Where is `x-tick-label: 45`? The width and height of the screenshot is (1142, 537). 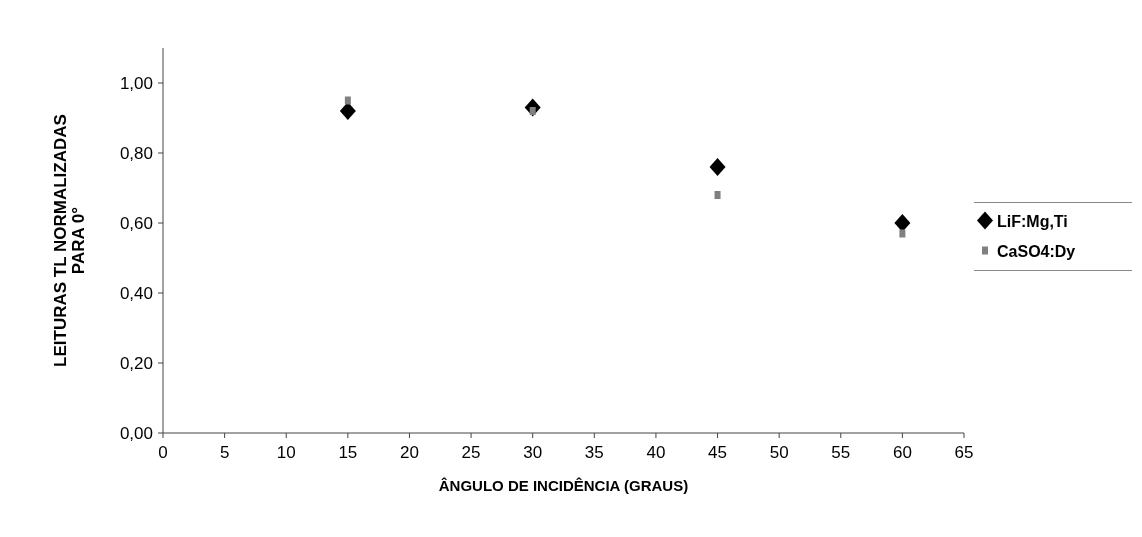
x-tick-label: 45 is located at coordinates (717, 452).